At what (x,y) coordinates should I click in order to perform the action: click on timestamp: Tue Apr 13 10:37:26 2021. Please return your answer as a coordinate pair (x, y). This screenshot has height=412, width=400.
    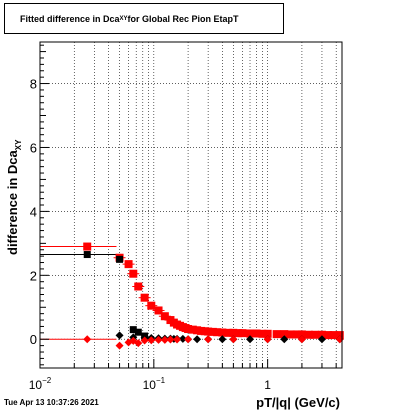
    Looking at the image, I should click on (51, 402).